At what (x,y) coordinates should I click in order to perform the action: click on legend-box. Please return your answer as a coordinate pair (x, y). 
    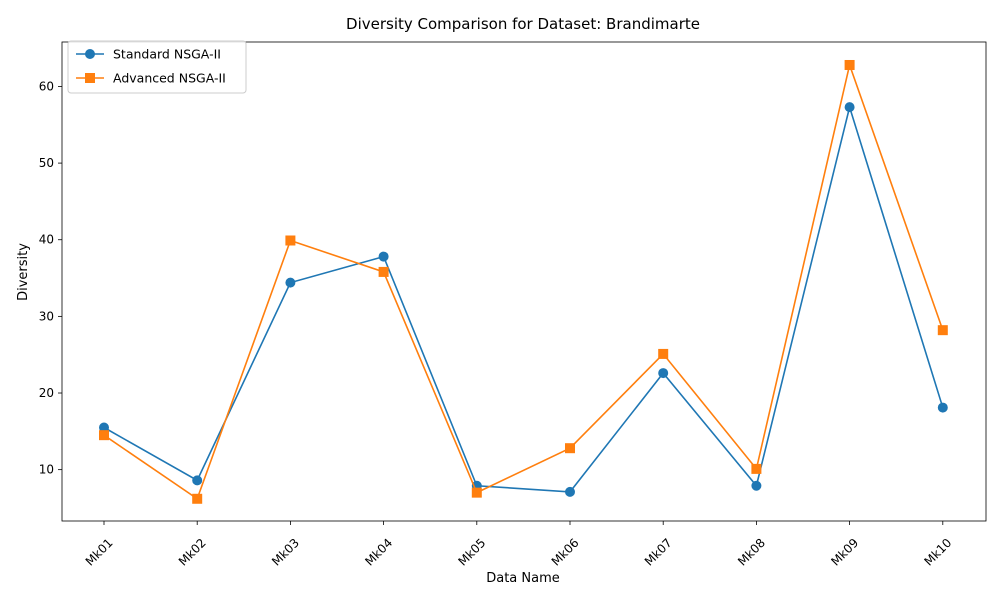
    Looking at the image, I should click on (157, 67).